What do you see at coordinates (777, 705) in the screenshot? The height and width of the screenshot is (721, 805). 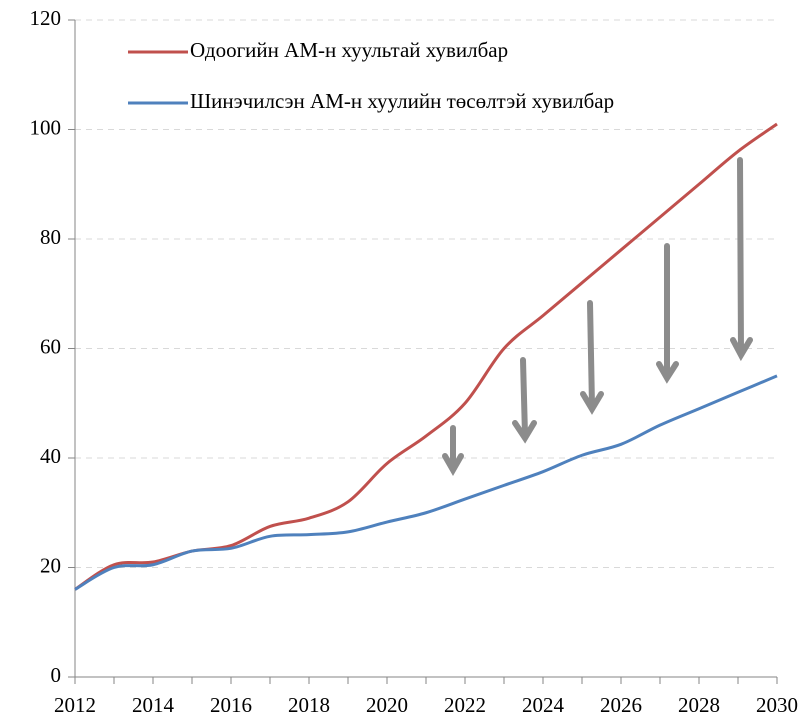 I see `x-tick-label: 2030` at bounding box center [777, 705].